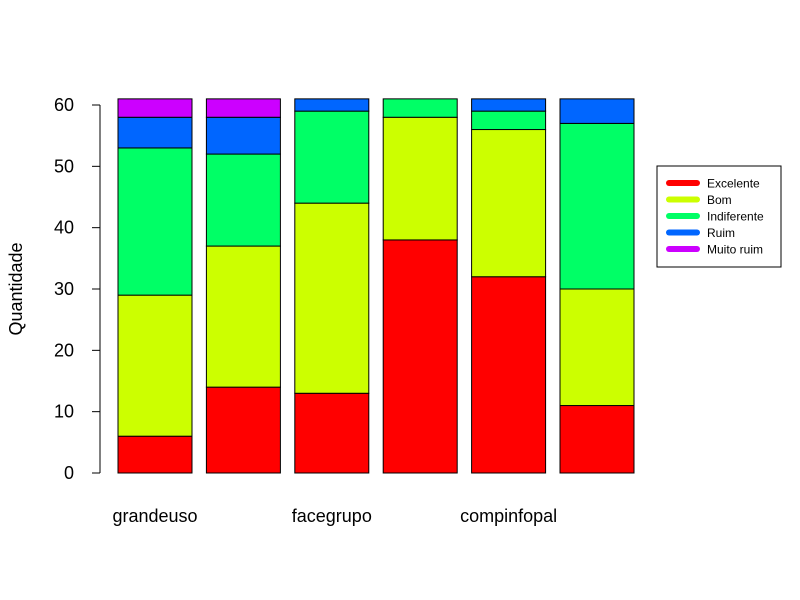 Image resolution: width=800 pixels, height=600 pixels. Describe the element at coordinates (69, 473) in the screenshot. I see `y-tick-label: 0` at that location.